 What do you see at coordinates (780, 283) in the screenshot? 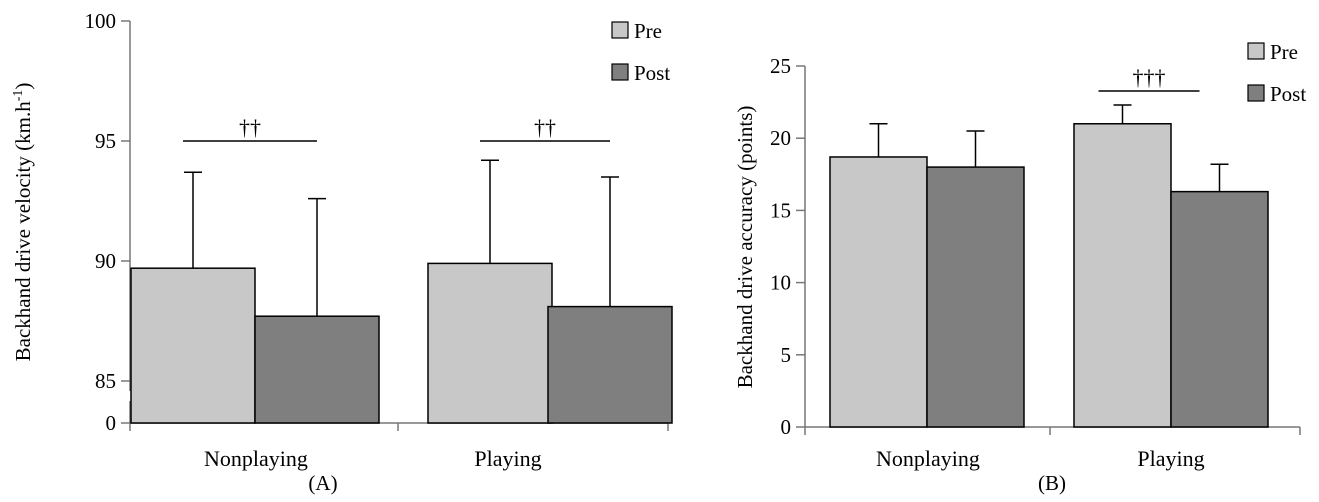
I see `y-tick-label: 10` at bounding box center [780, 283].